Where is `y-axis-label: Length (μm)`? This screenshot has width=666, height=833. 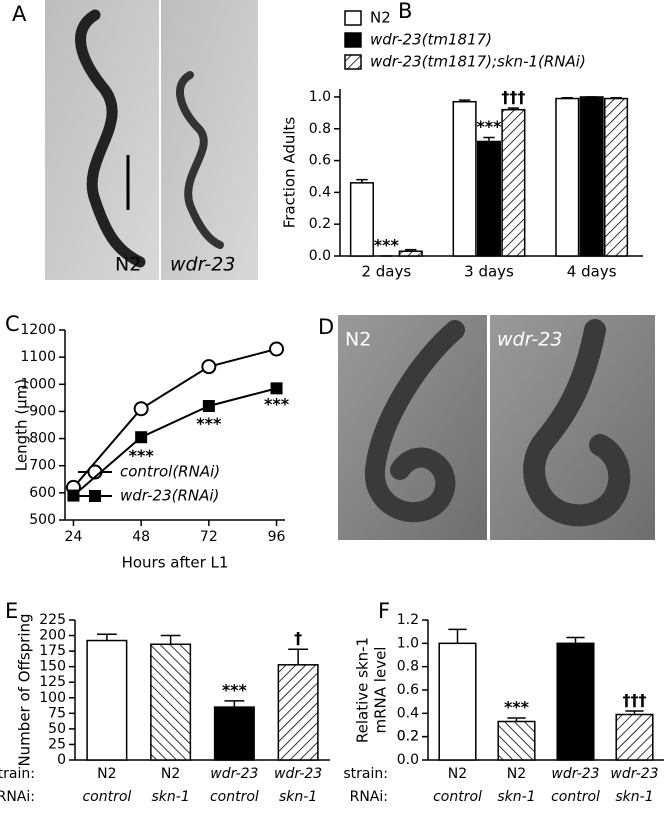 y-axis-label: Length (μm) is located at coordinates (22, 425).